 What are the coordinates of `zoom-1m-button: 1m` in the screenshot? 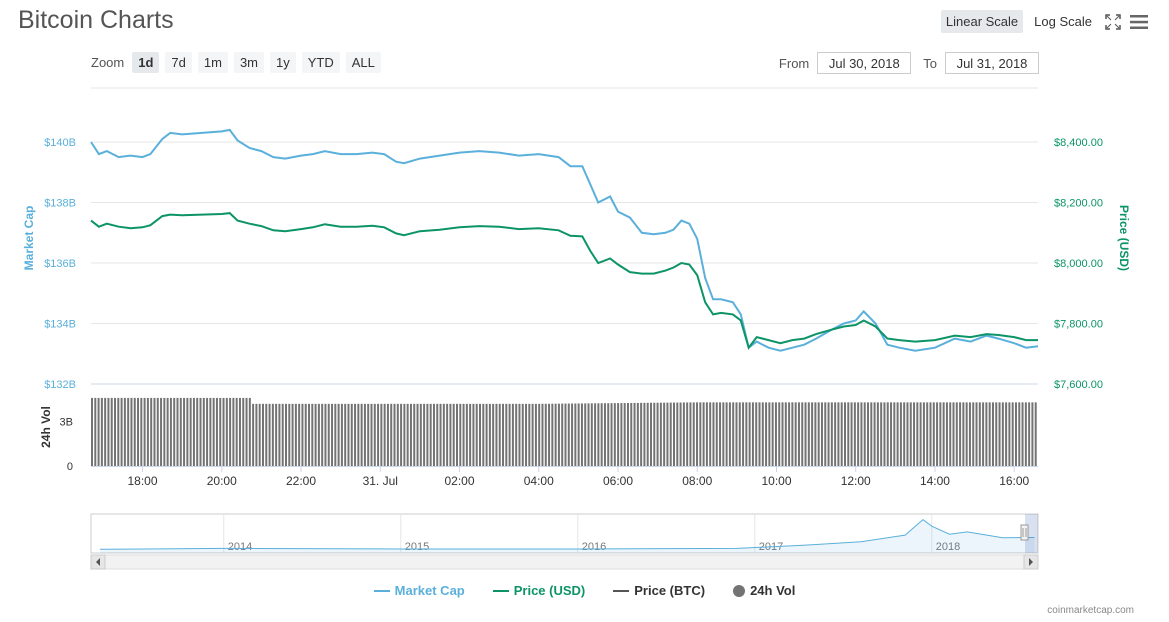 It's located at (212, 62).